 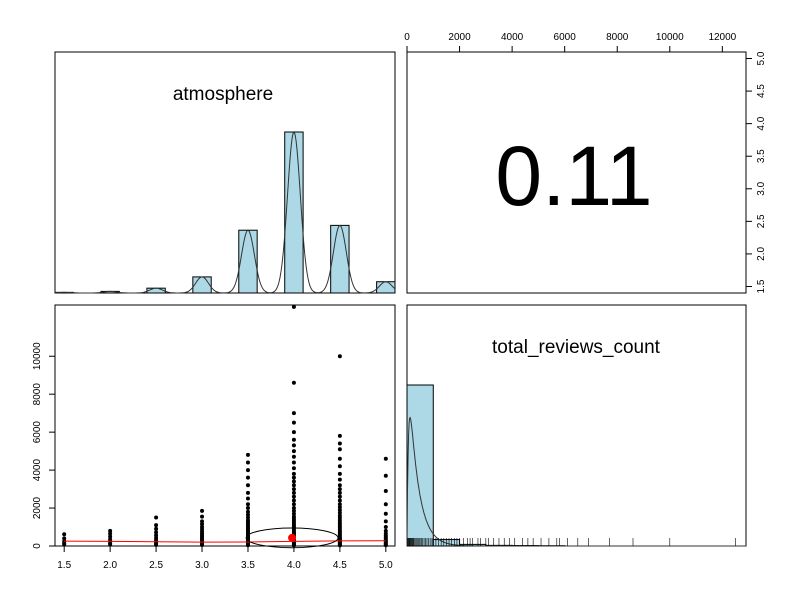 I want to click on scatter-point-1.5-4, so click(x=64, y=534).